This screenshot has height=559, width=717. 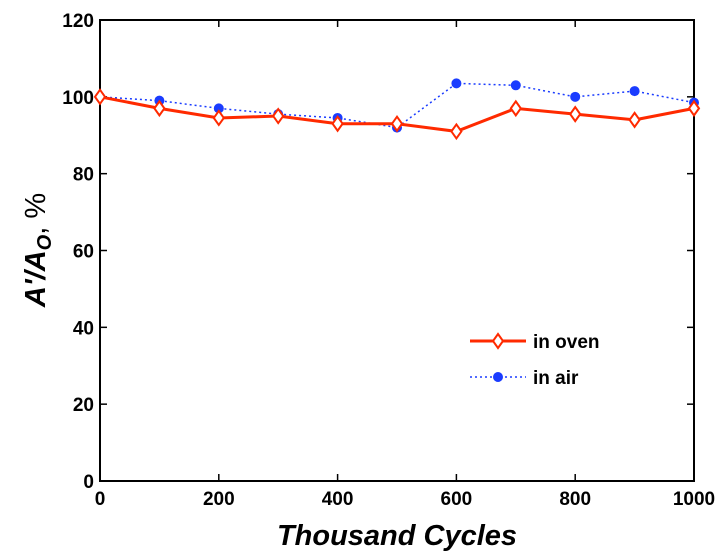 I want to click on legend-label-in-air: in air, so click(x=556, y=378).